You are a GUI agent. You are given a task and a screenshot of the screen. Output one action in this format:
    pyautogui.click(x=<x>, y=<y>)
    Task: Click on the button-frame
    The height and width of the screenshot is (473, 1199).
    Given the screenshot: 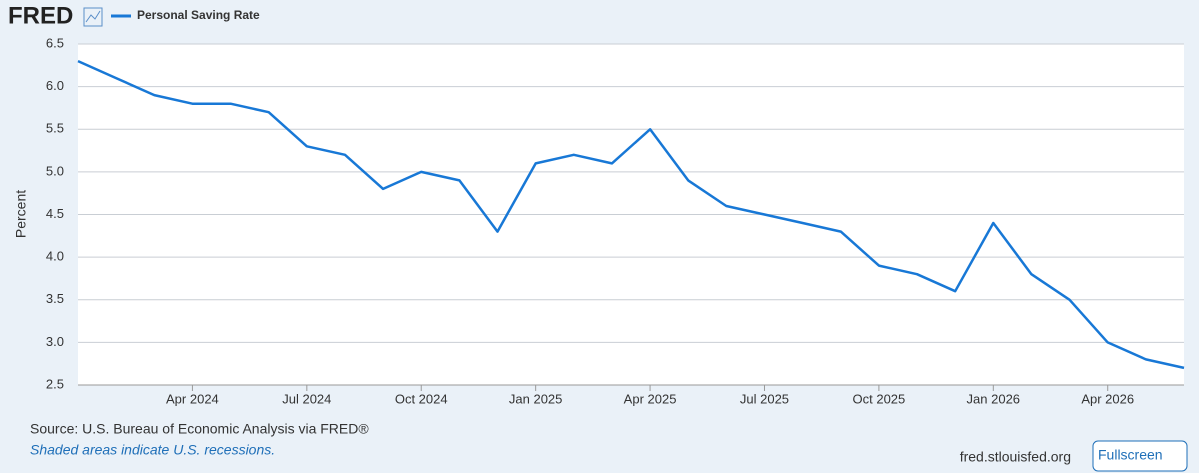 What is the action you would take?
    pyautogui.click(x=1140, y=456)
    